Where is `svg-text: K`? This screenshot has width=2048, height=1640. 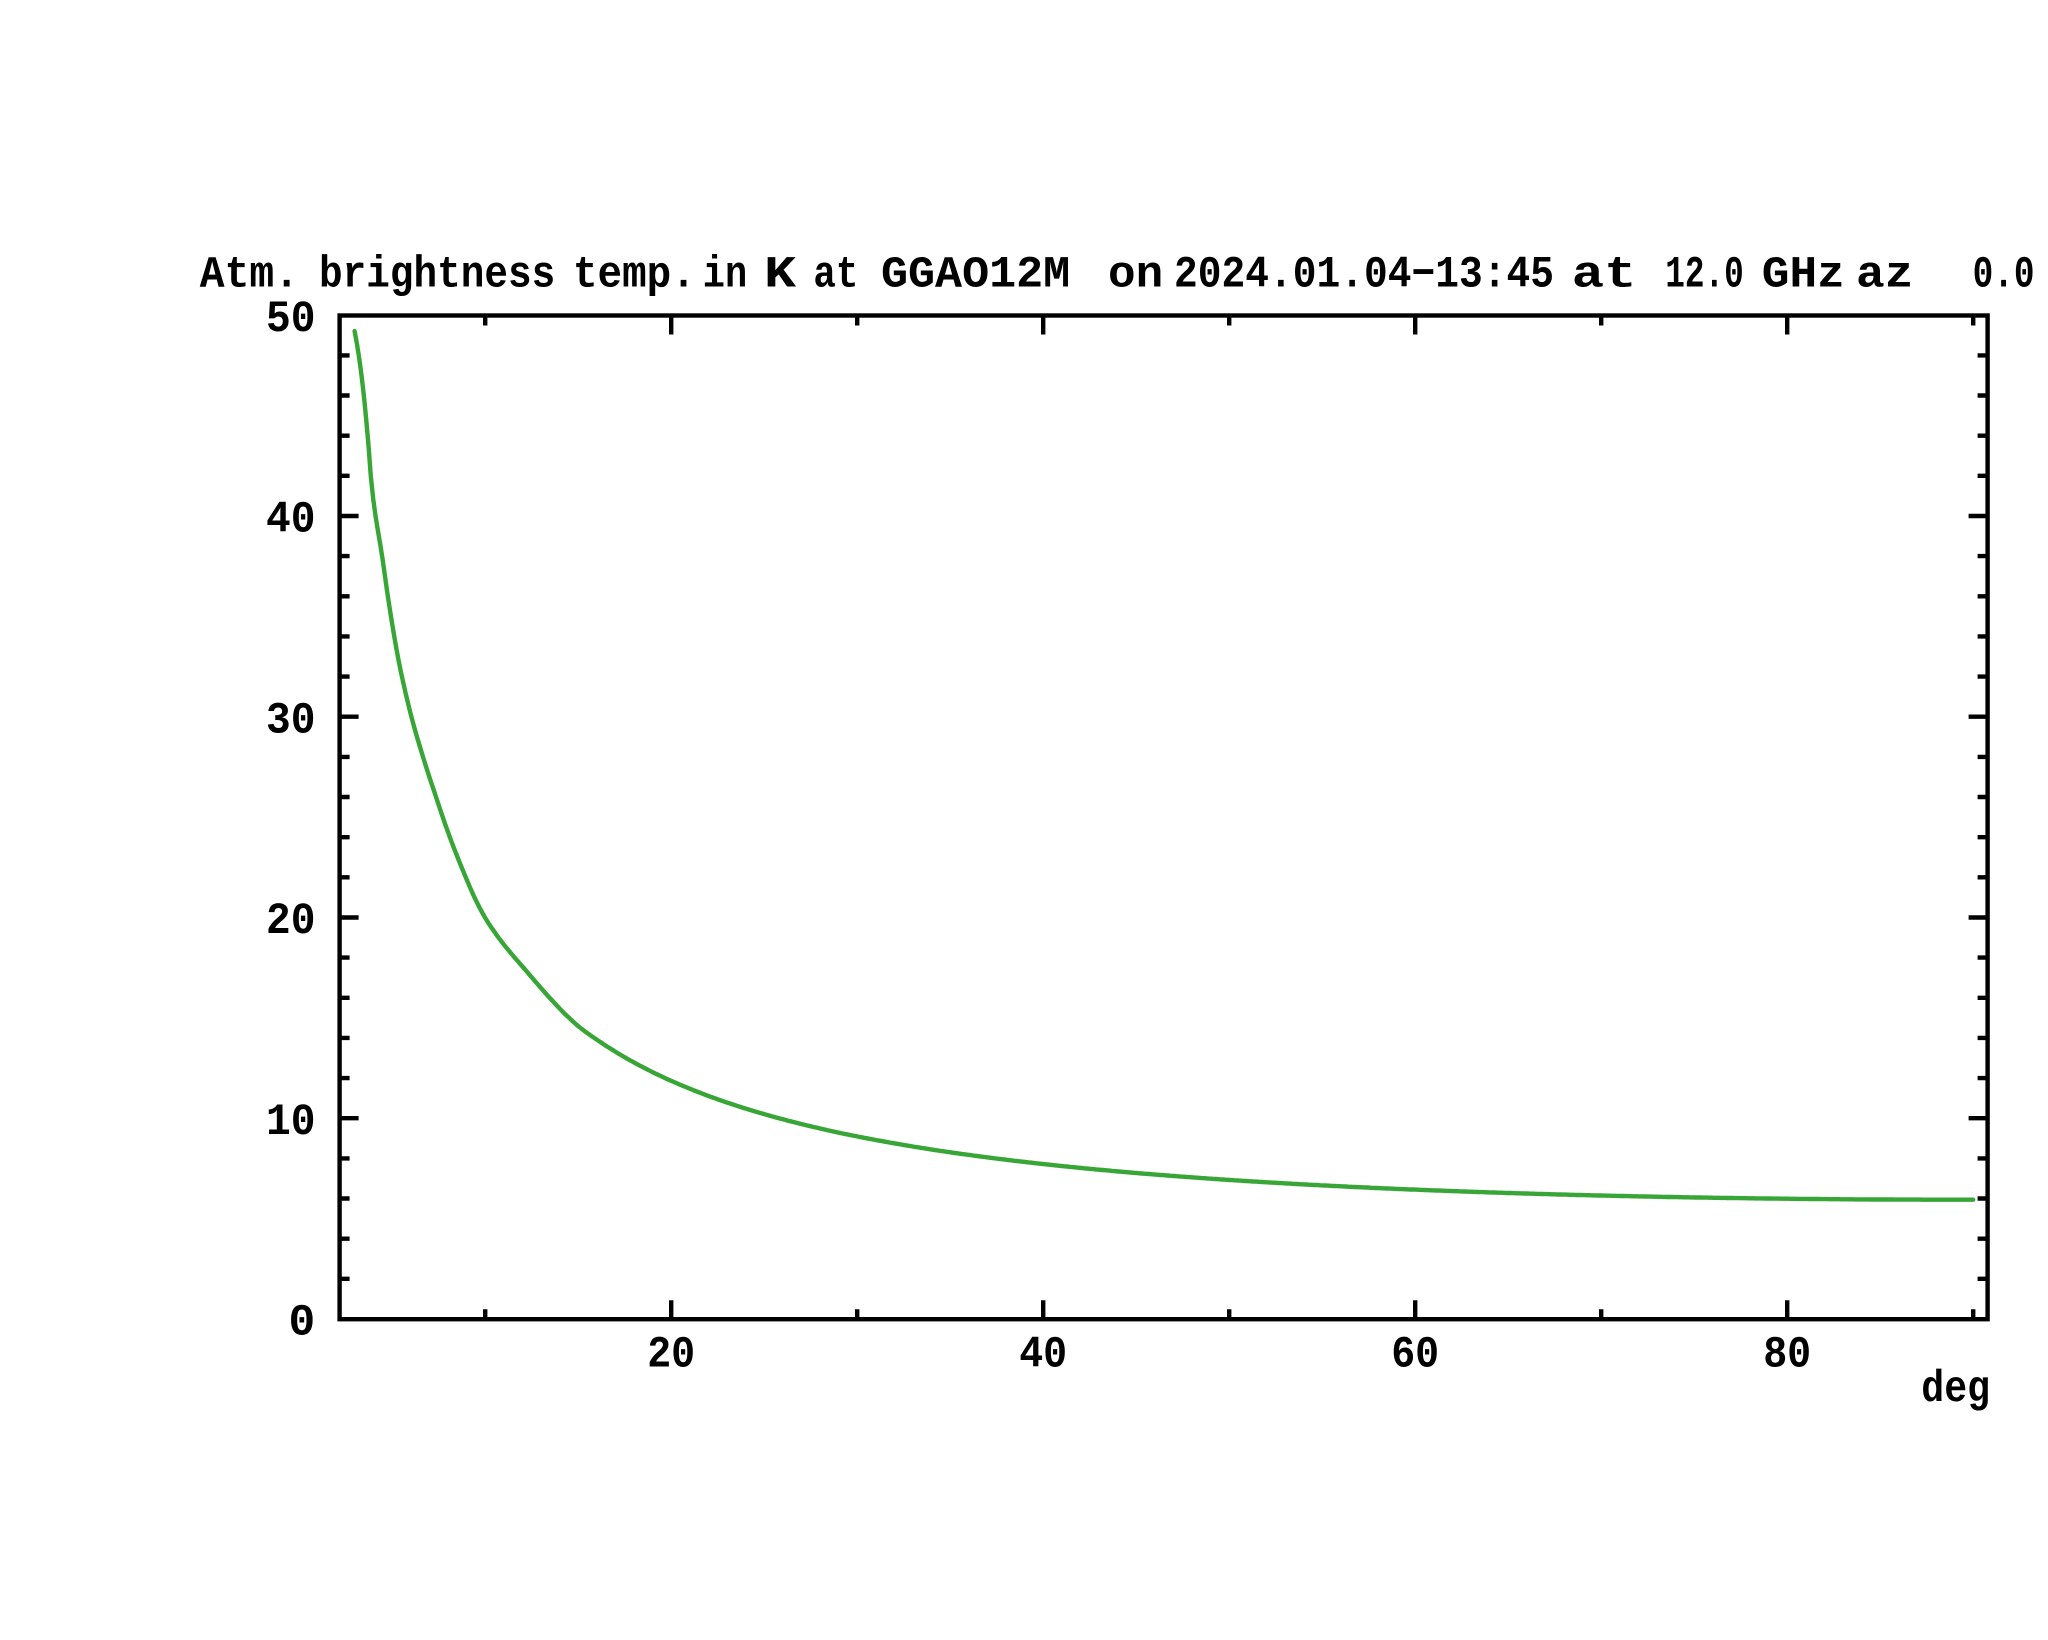
svg-text: K is located at coordinates (780, 276).